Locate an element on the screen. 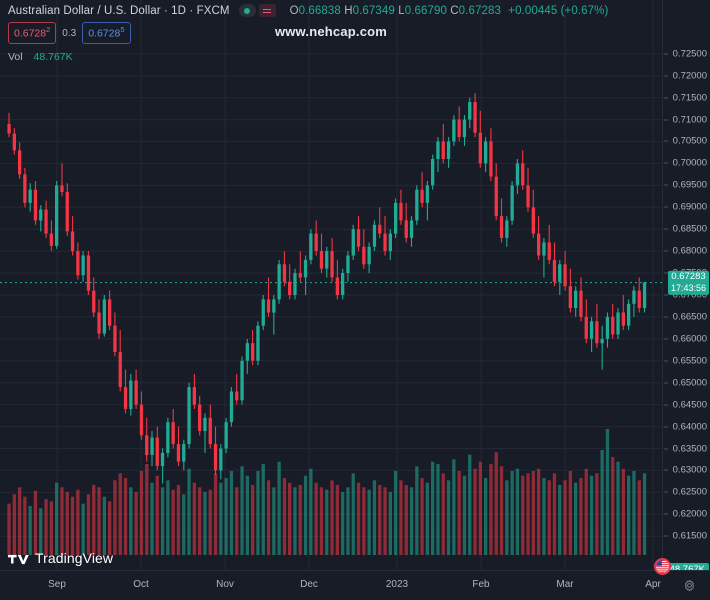 The height and width of the screenshot is (600, 710). price-axis-tick: 0.69000 is located at coordinates (689, 207).